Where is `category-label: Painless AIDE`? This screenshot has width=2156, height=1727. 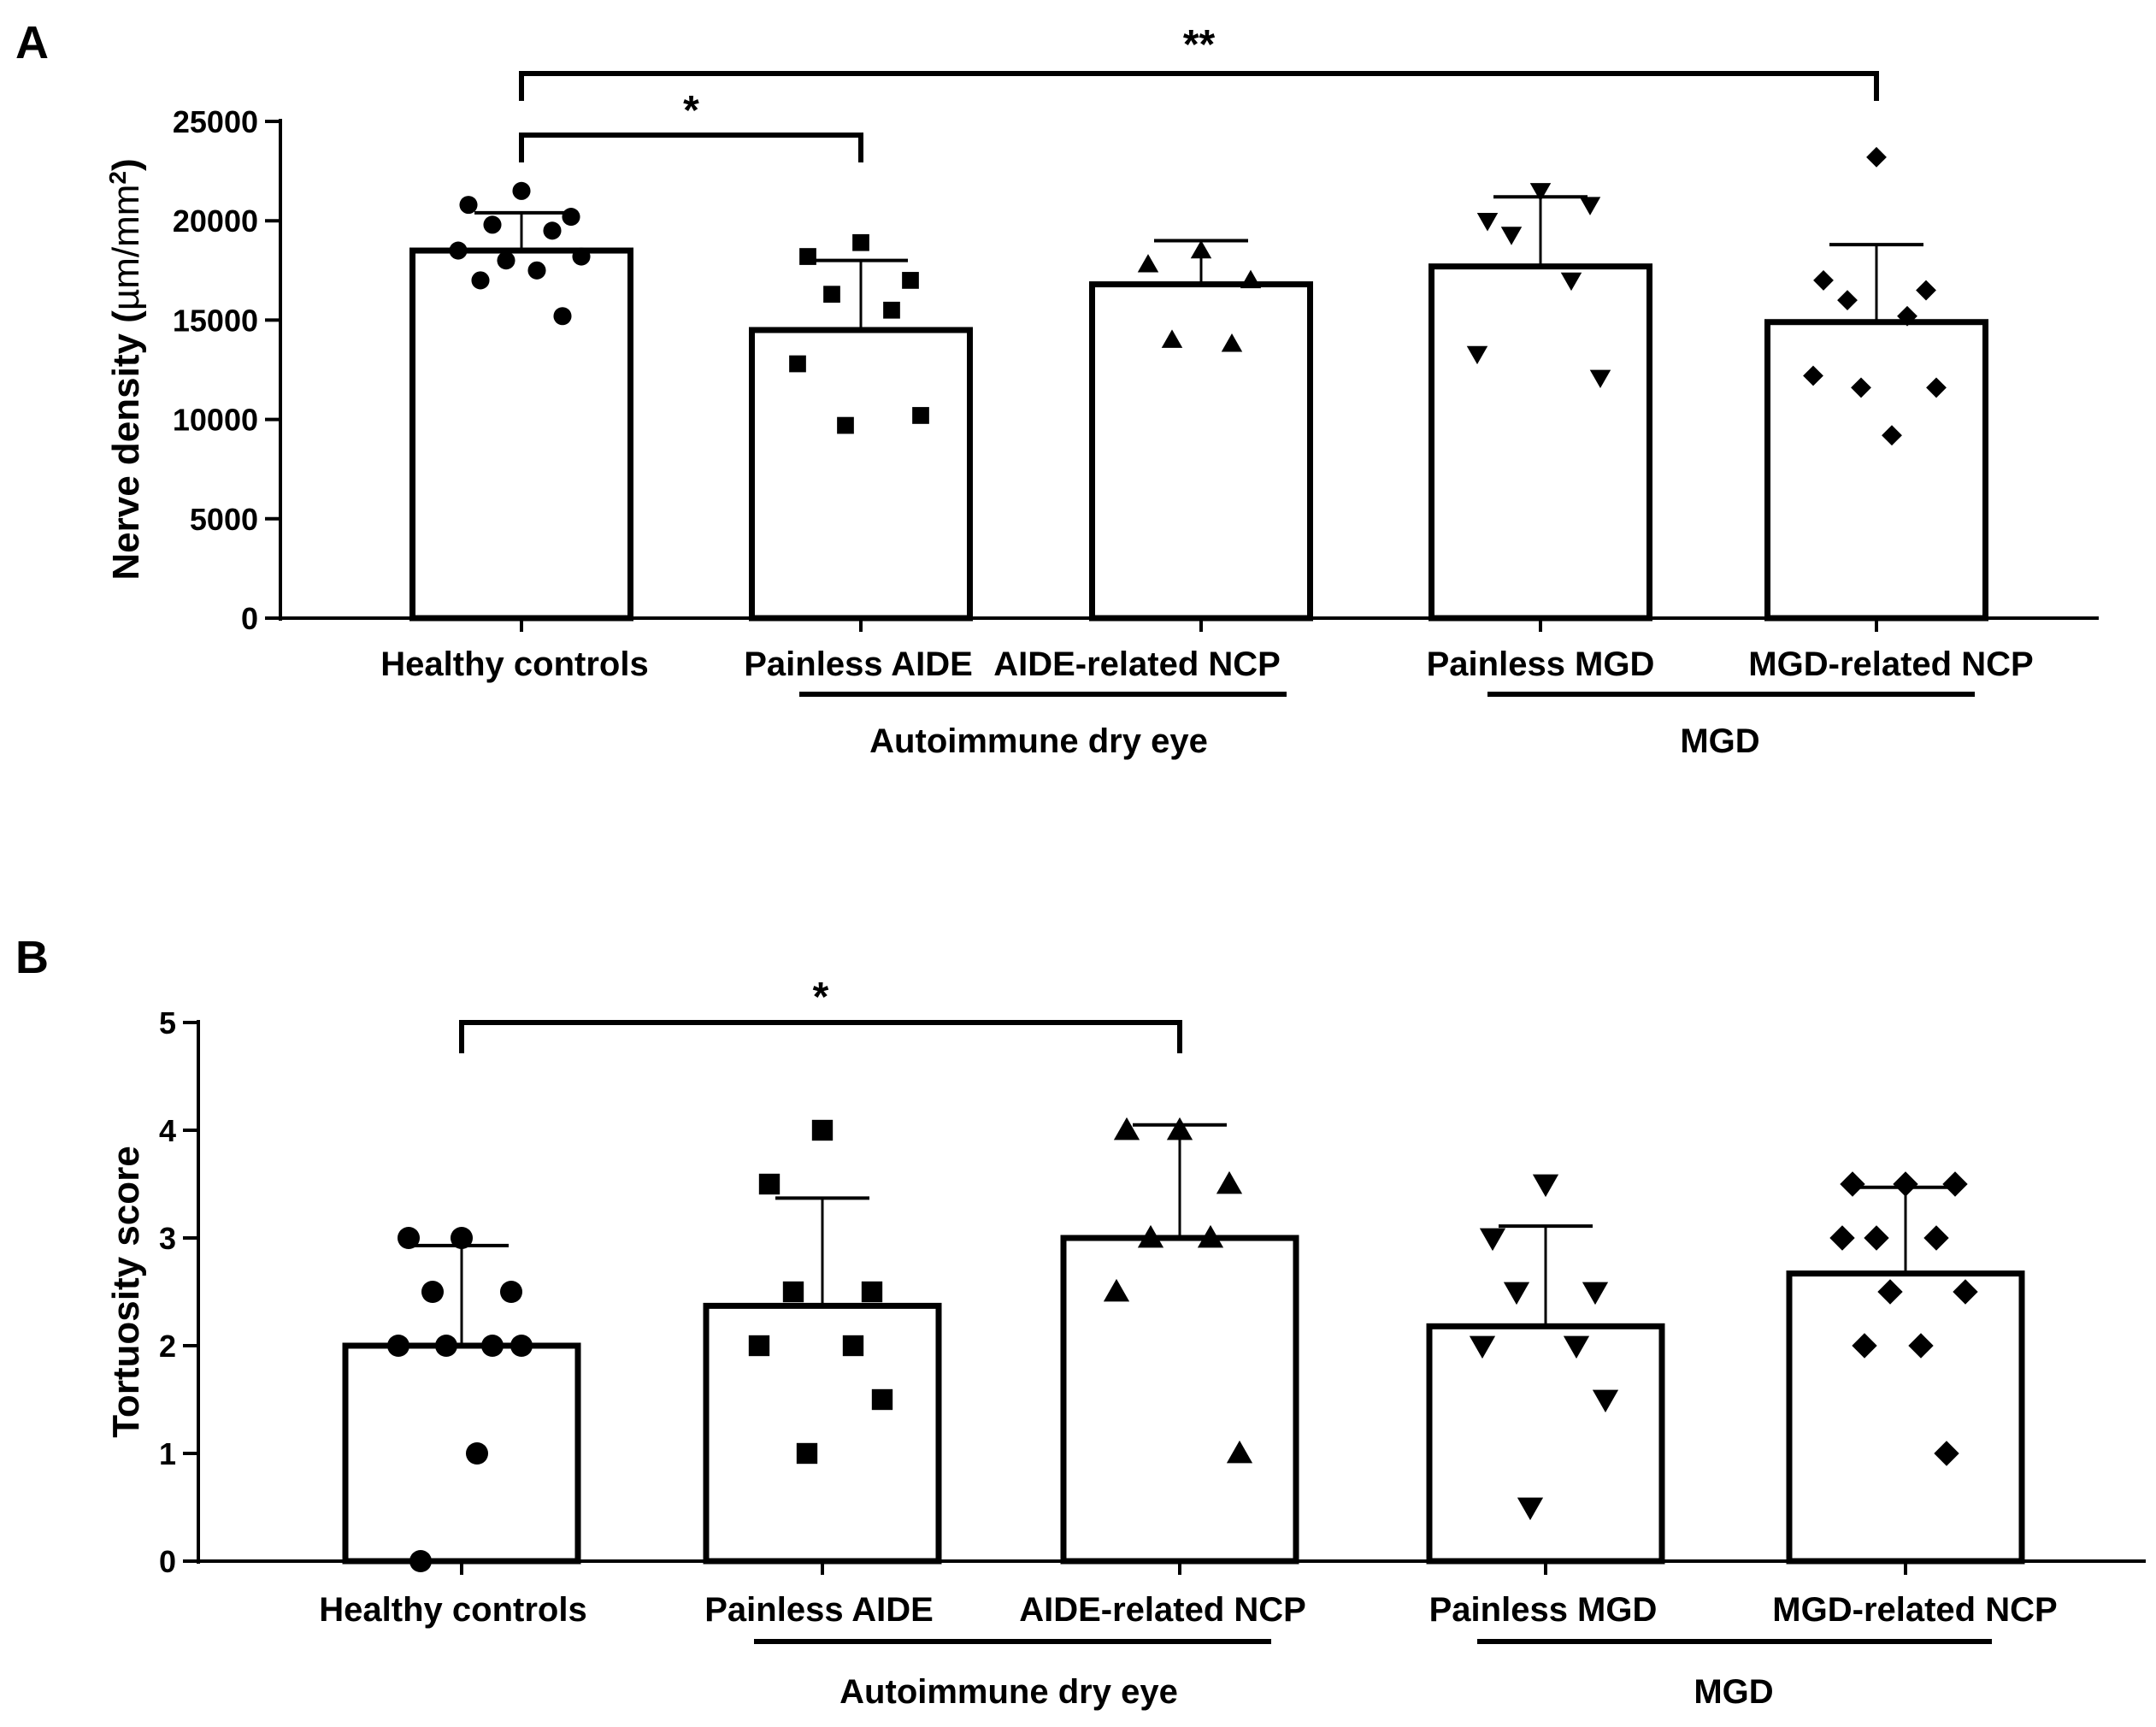
category-label: Painless AIDE is located at coordinates (819, 1610).